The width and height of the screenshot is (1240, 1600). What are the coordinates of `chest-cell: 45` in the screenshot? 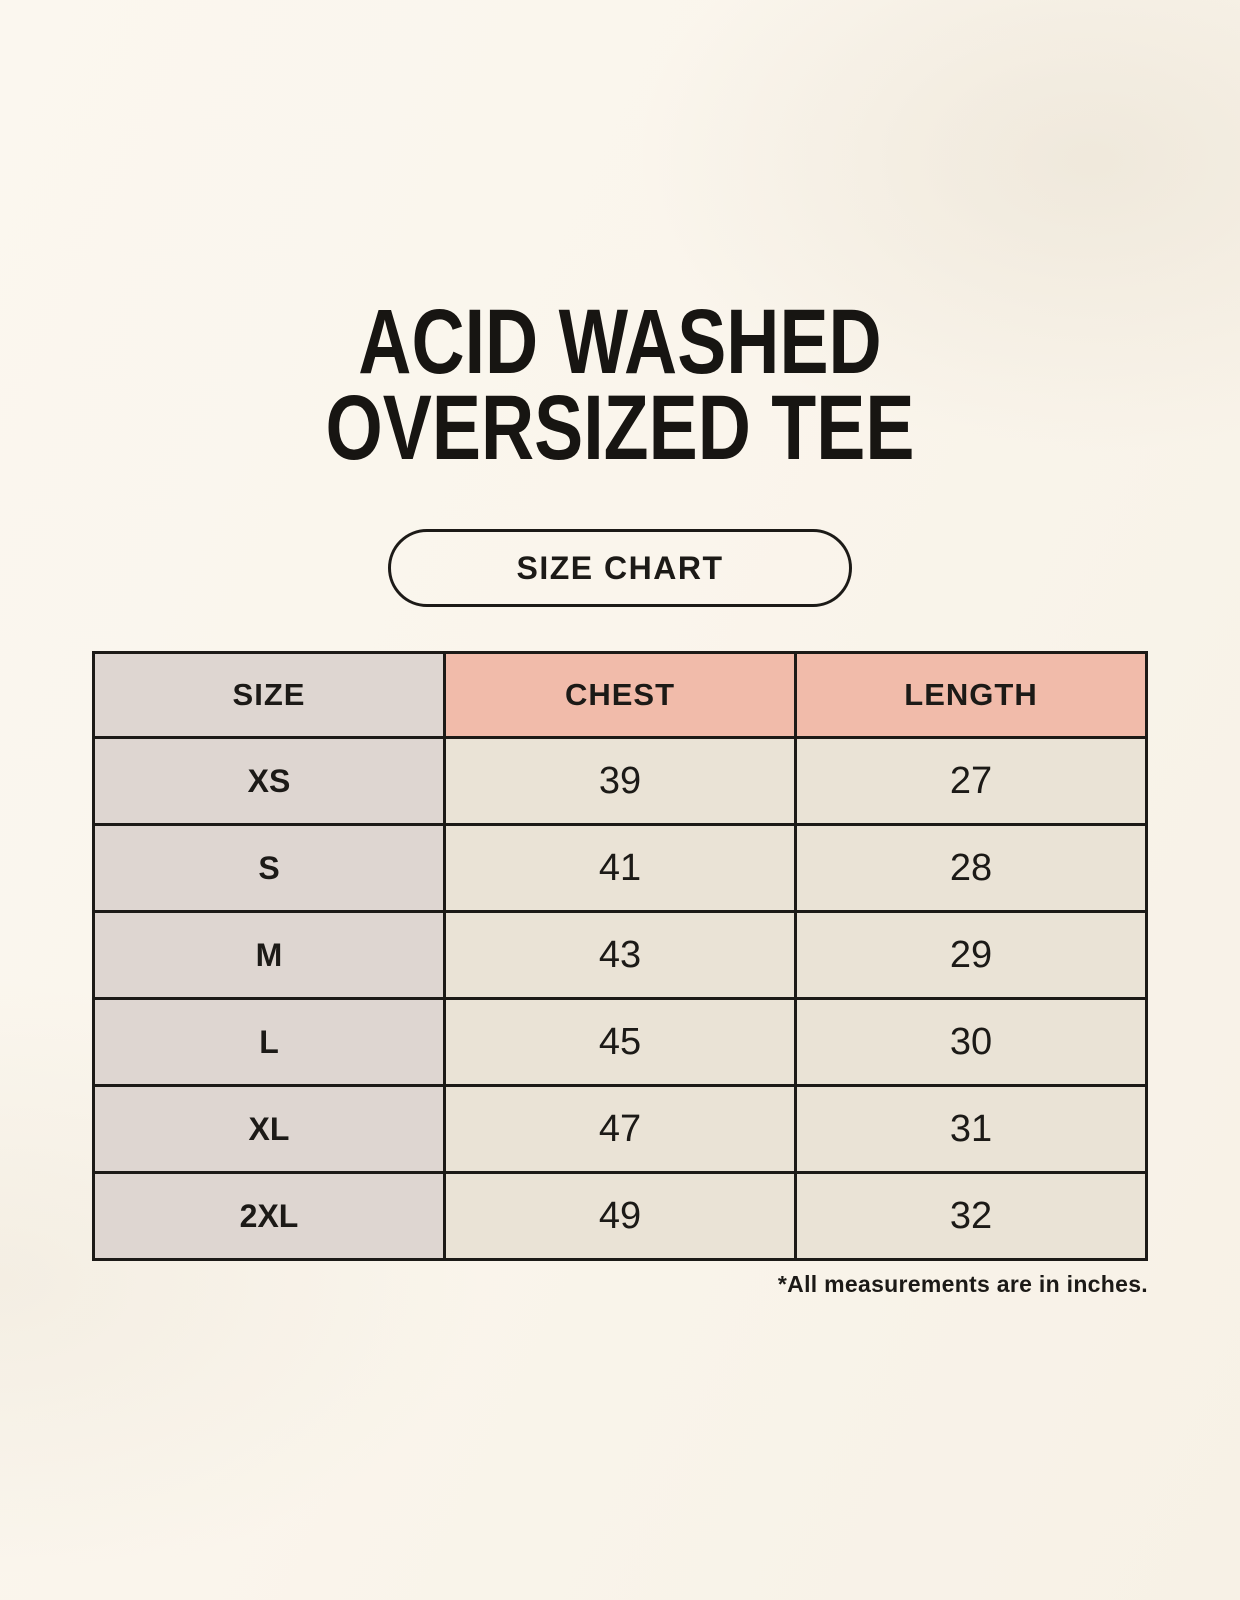 It's located at (620, 1042).